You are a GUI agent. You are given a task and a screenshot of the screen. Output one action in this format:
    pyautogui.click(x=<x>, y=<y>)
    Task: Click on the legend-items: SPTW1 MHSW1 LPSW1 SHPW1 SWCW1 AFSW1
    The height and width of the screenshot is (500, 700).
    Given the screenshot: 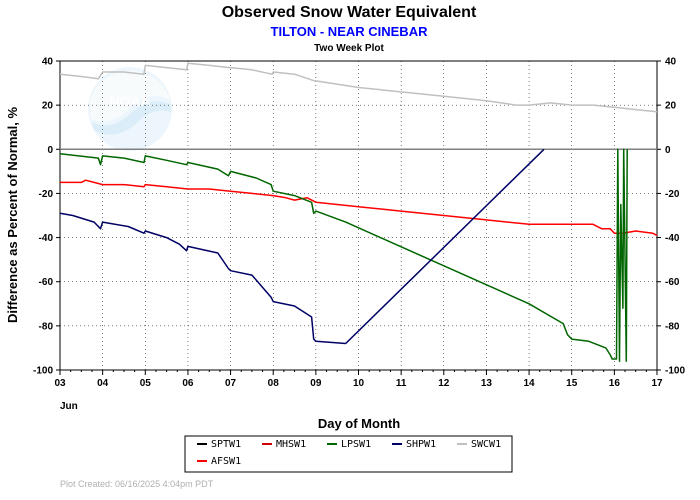 What is the action you would take?
    pyautogui.click(x=349, y=453)
    